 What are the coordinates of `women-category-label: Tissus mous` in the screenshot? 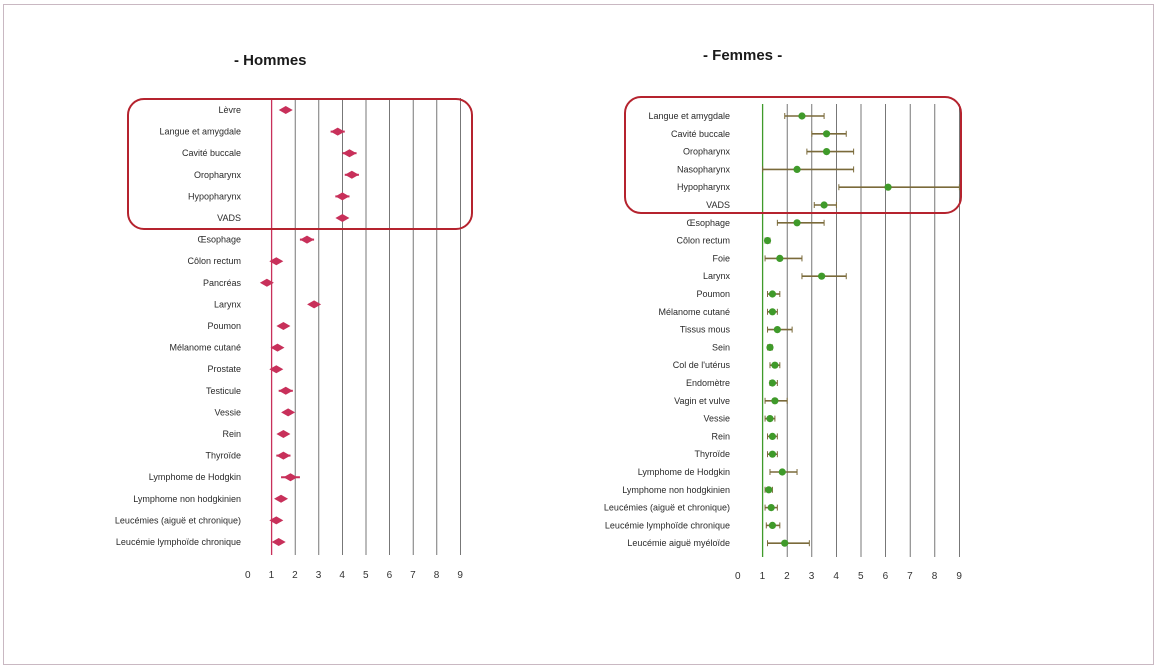 It's located at (705, 330).